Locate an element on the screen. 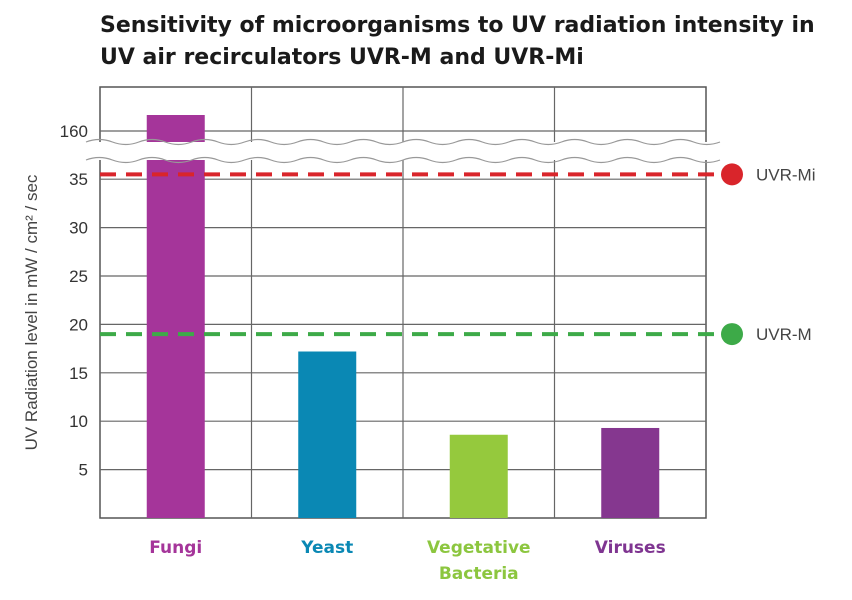  y-tick-label: 30 is located at coordinates (78, 228).